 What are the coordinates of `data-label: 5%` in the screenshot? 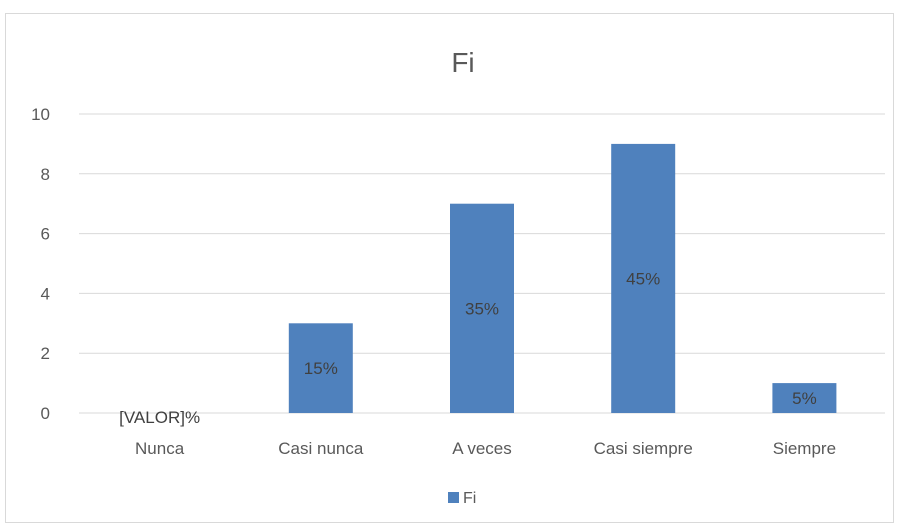 It's located at (804, 398).